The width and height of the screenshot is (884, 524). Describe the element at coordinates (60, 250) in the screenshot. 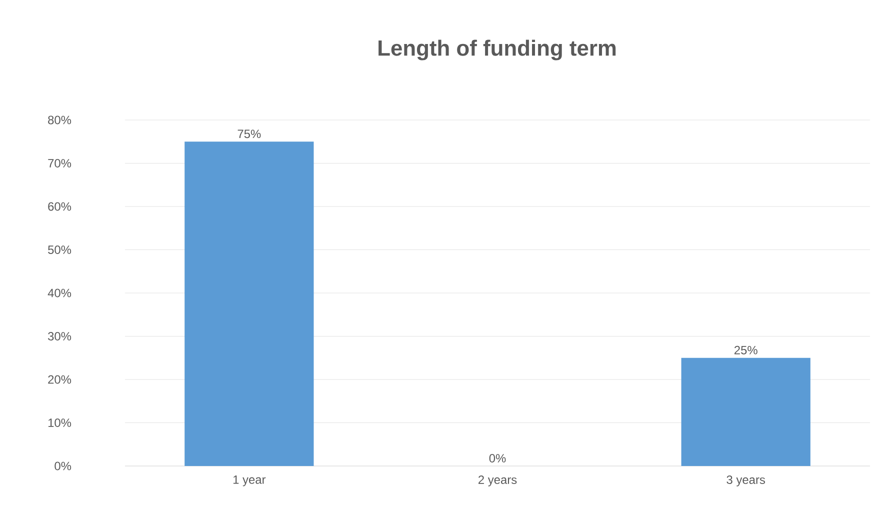

I see `y-tick-label: 50%` at that location.